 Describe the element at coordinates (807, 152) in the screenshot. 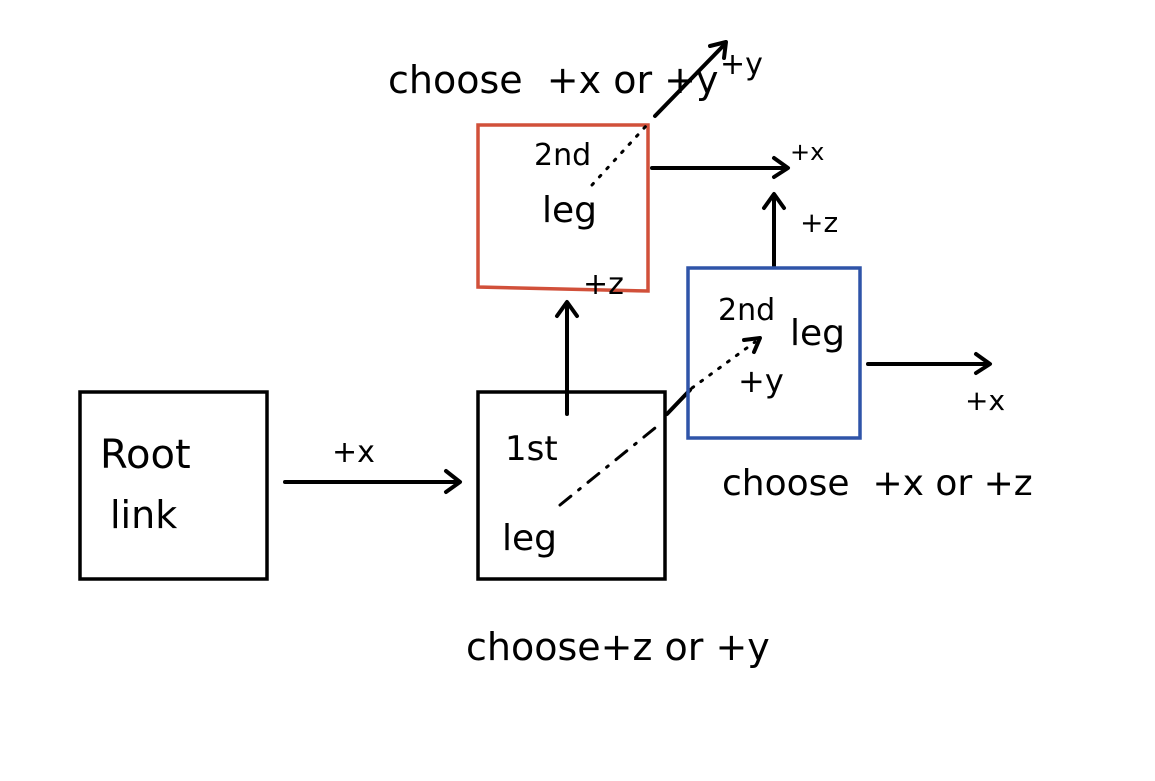

I see `edge-red-out-x-label: +x` at that location.